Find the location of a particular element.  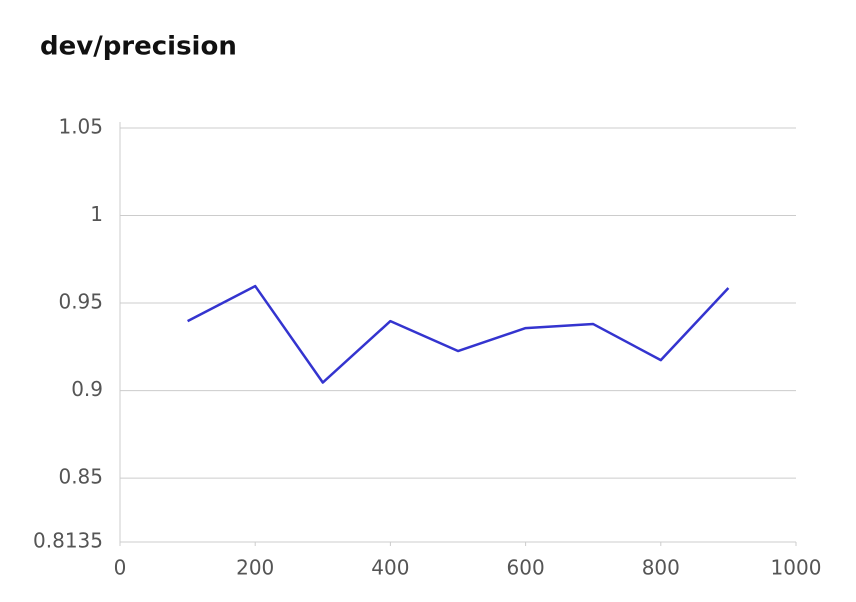

y-tick-label: 1.05 is located at coordinates (80, 127).